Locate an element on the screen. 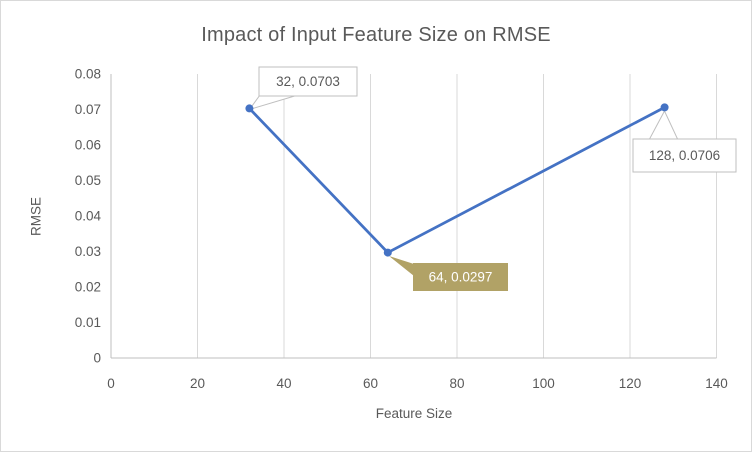 This screenshot has width=752, height=452. x-axis-title: Feature Size is located at coordinates (414, 413).